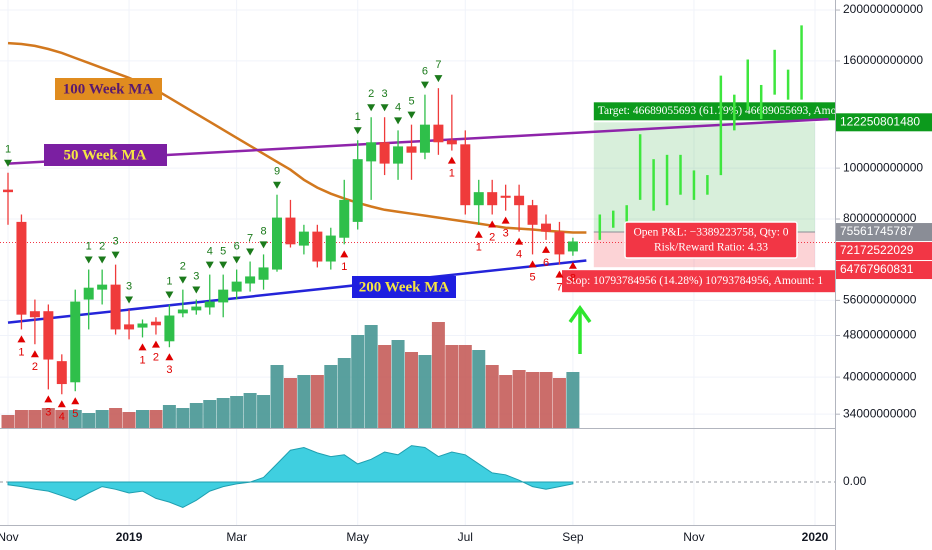  What do you see at coordinates (404, 287) in the screenshot?
I see `ma-label-bg` at bounding box center [404, 287].